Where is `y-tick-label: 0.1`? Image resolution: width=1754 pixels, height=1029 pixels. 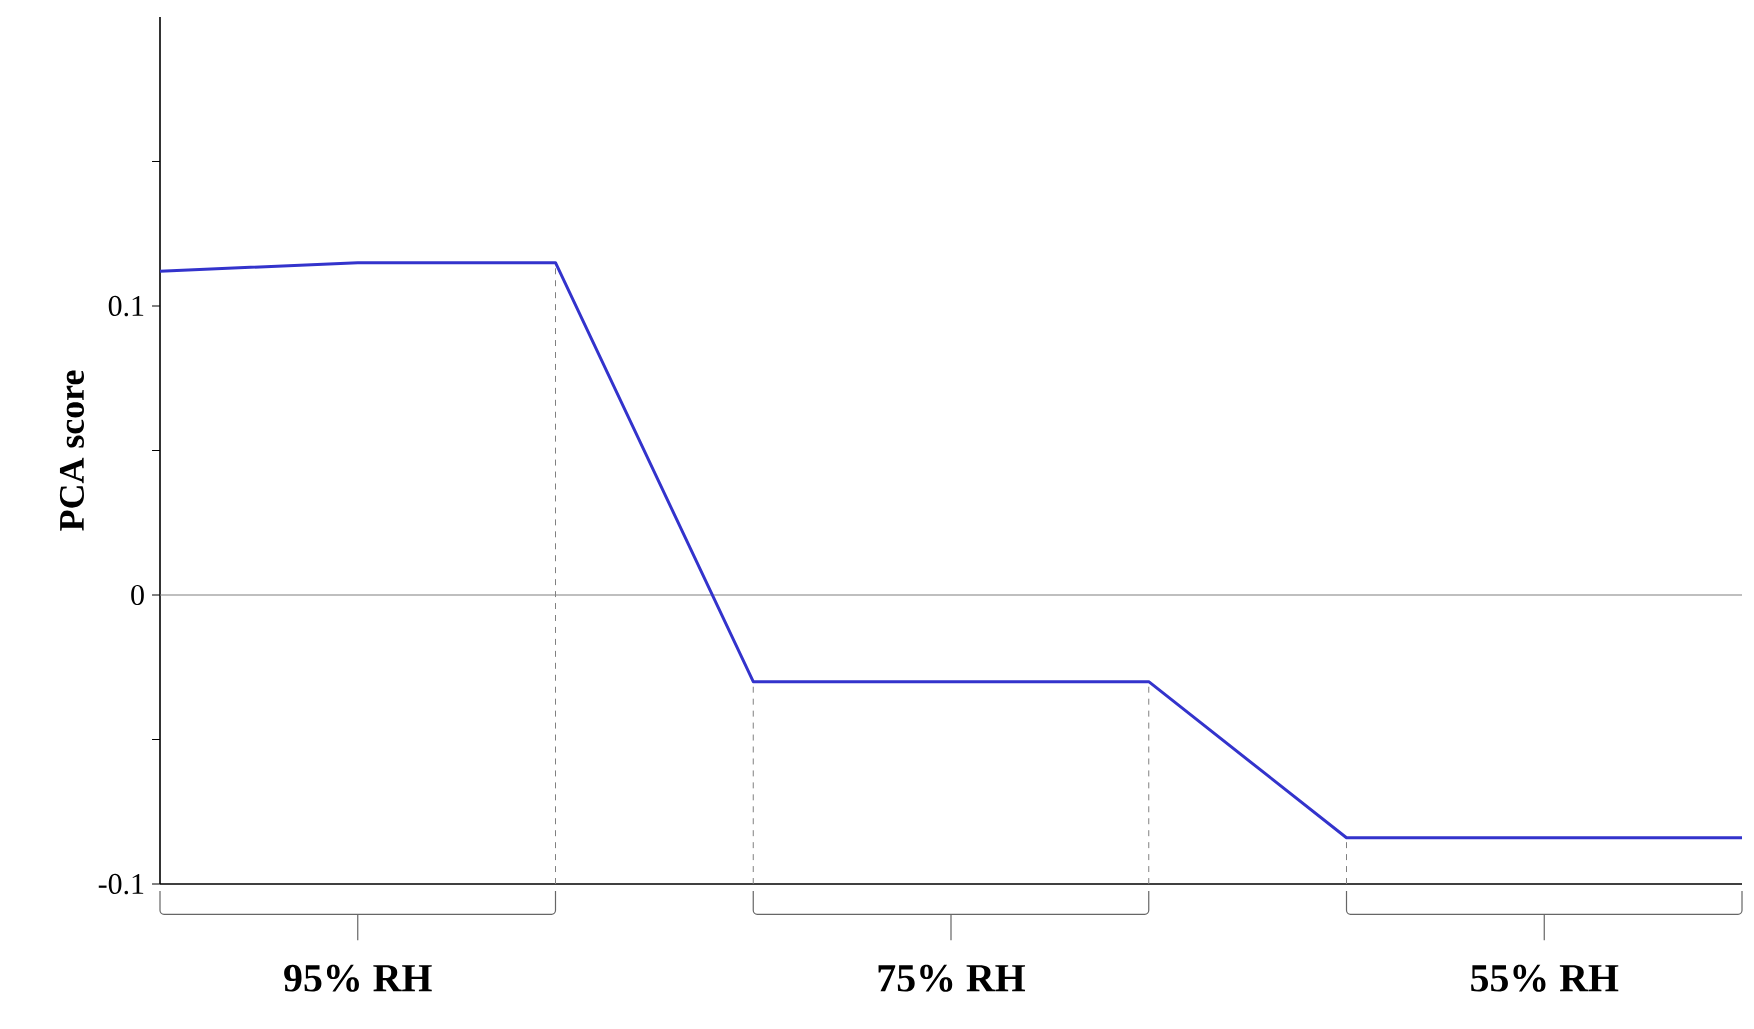
y-tick-label: 0.1 is located at coordinates (126, 306).